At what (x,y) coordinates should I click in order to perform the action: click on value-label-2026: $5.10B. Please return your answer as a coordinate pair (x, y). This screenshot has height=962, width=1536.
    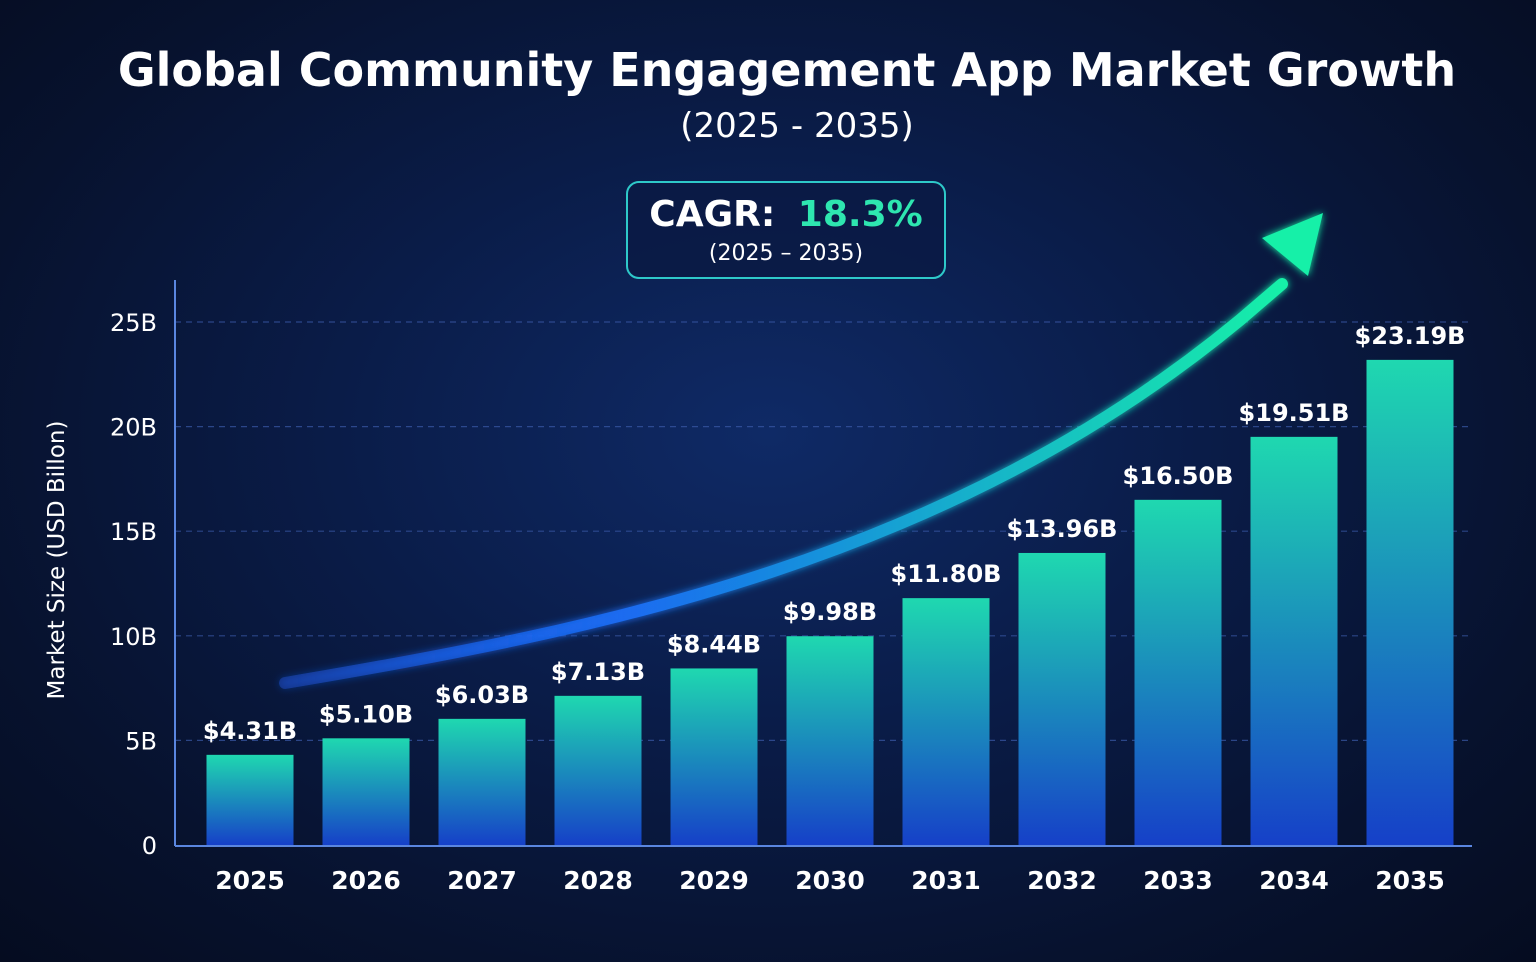
    Looking at the image, I should click on (366, 714).